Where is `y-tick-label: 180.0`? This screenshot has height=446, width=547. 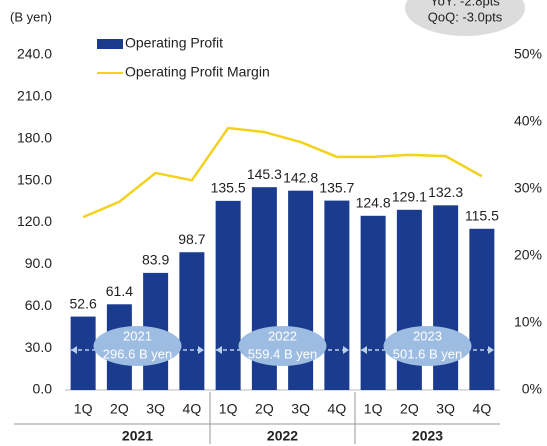 y-tick-label: 180.0 is located at coordinates (34, 137).